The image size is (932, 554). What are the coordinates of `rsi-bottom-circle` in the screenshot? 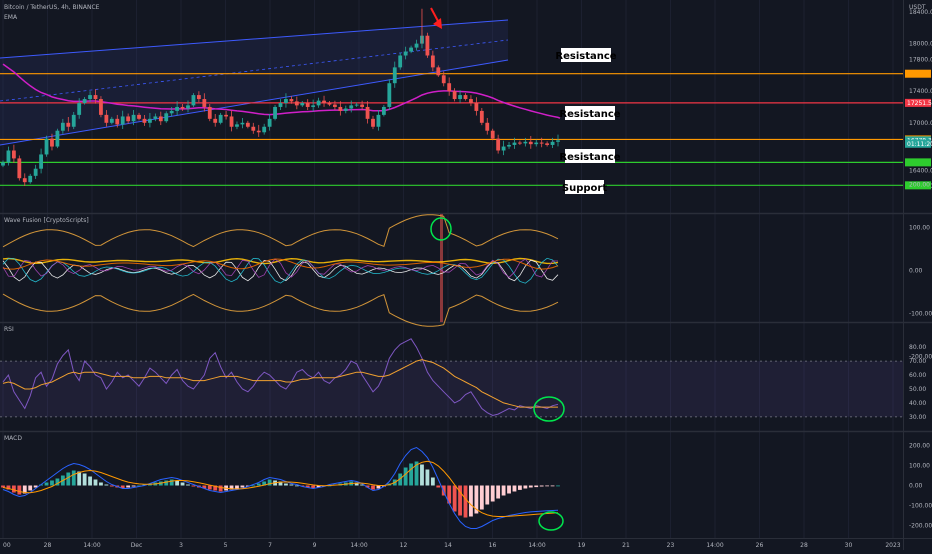 It's located at (549, 409).